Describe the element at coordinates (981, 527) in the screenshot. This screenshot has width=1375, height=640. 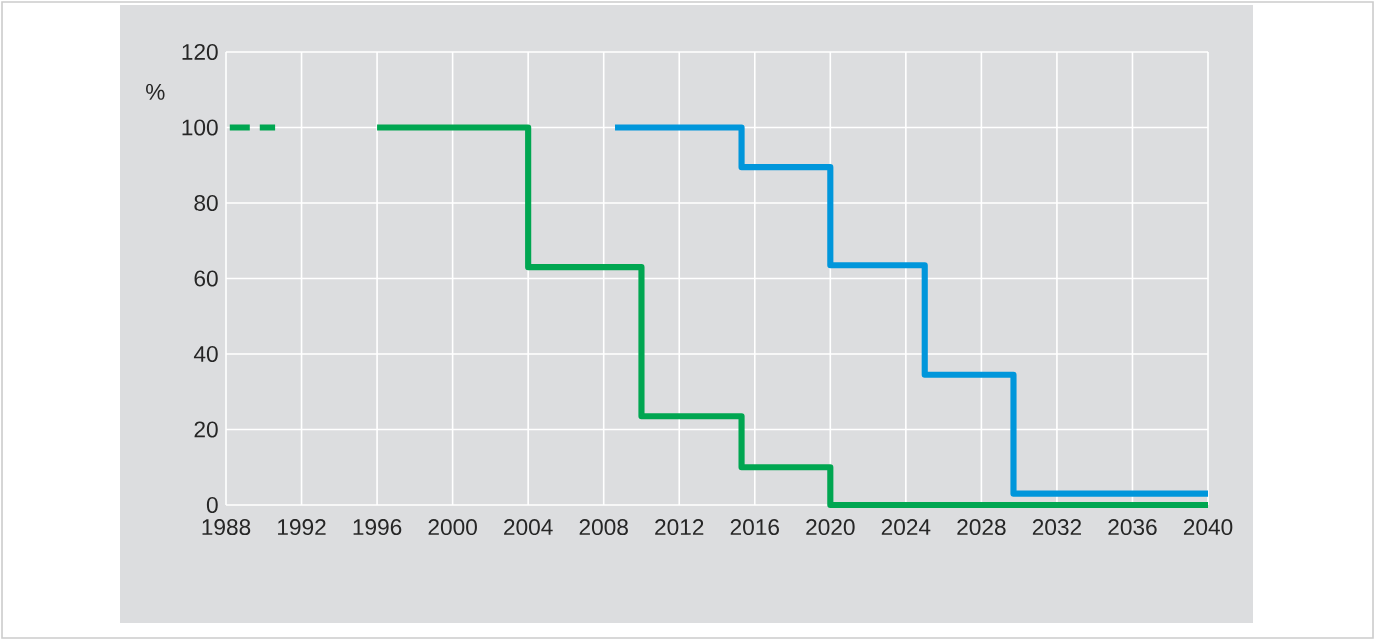
I see `x-tick-label: 2028` at that location.